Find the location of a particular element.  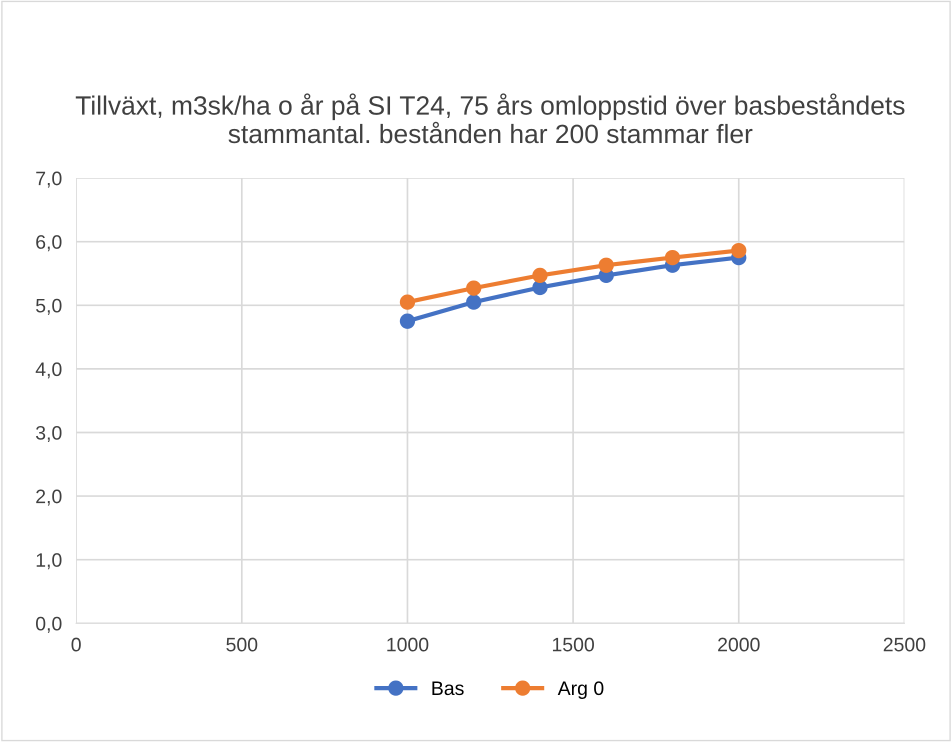

x-tick-label: 2000 is located at coordinates (739, 645).